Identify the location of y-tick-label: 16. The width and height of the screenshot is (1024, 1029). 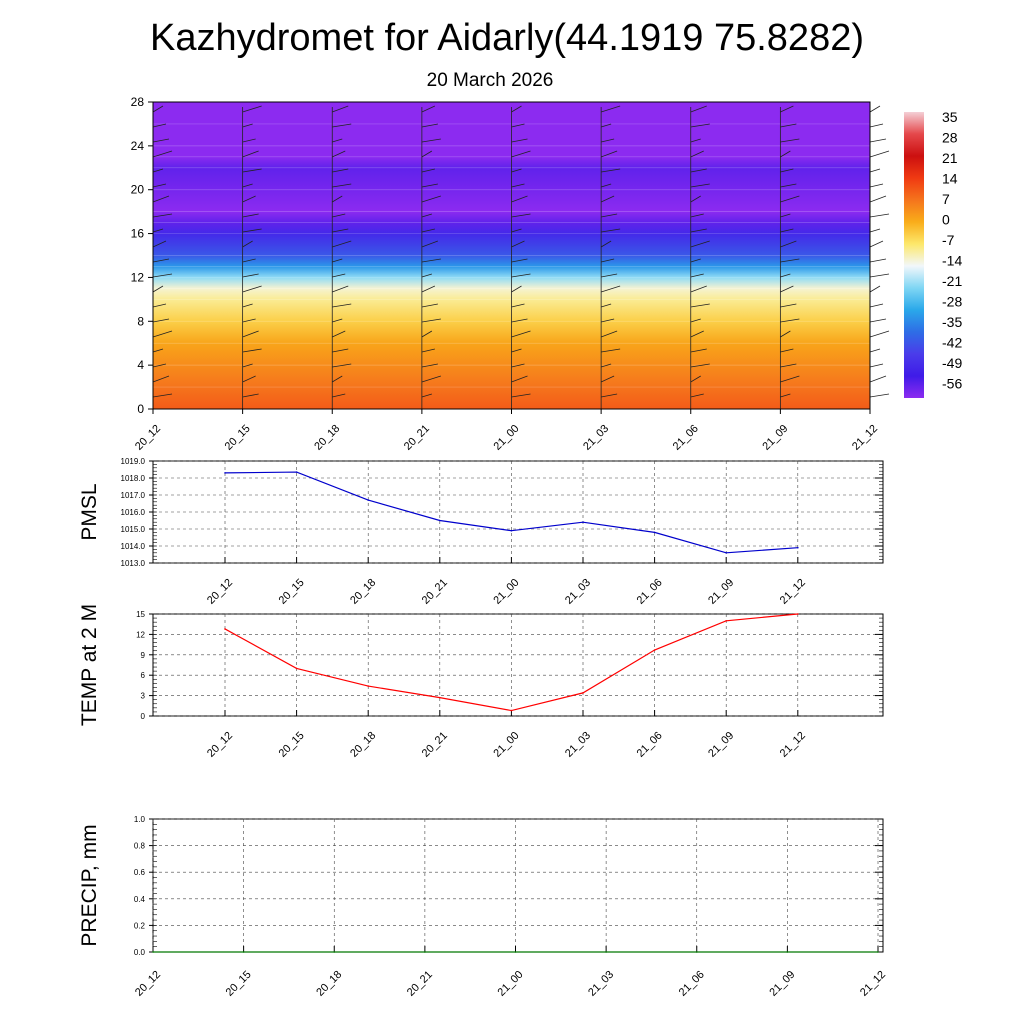
(138, 234).